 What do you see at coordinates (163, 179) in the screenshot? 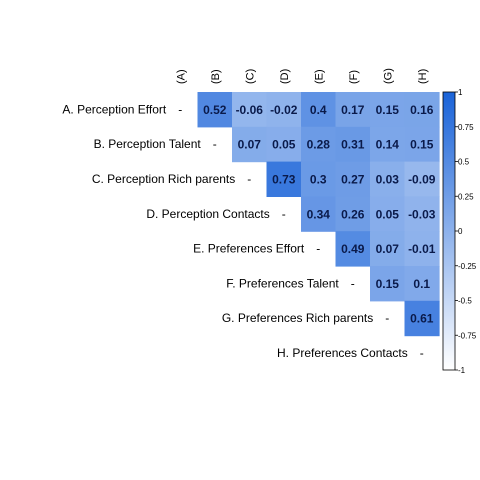
I see `row-label: C. Perception Rich parents` at bounding box center [163, 179].